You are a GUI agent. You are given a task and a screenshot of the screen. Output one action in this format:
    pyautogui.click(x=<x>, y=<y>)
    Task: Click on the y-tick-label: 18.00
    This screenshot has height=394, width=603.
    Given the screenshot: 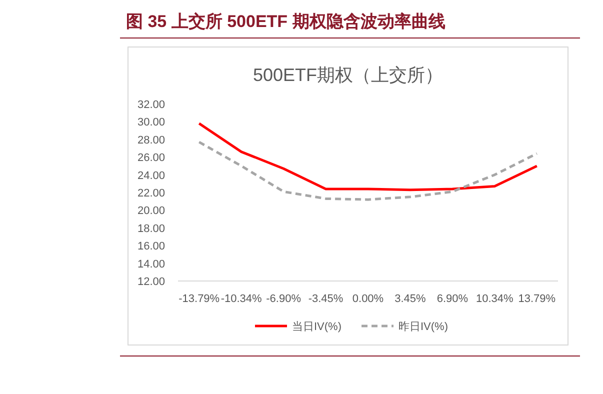 What is the action you would take?
    pyautogui.click(x=151, y=228)
    